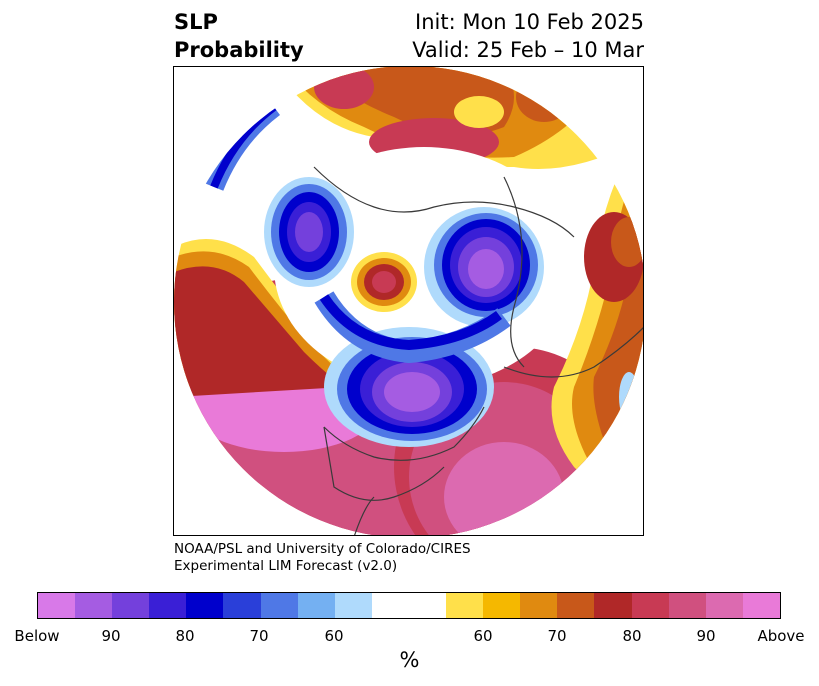 Image resolution: width=819 pixels, height=686 pixels. Describe the element at coordinates (706, 636) in the screenshot. I see `tick-above-90: 90` at that location.